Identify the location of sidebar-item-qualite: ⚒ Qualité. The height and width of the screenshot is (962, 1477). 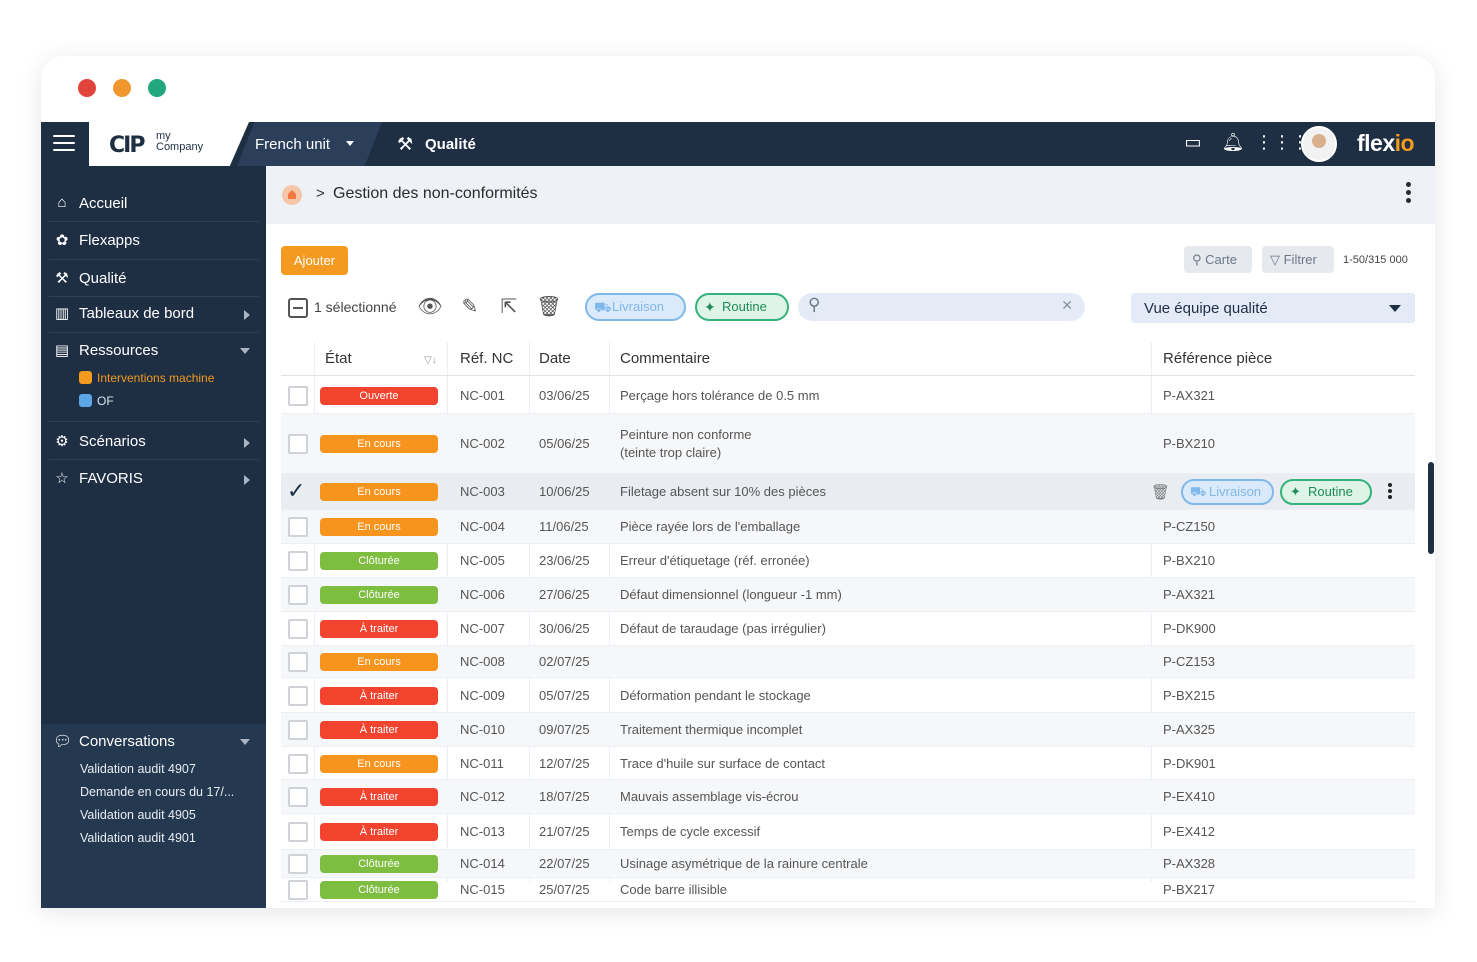
(153, 278).